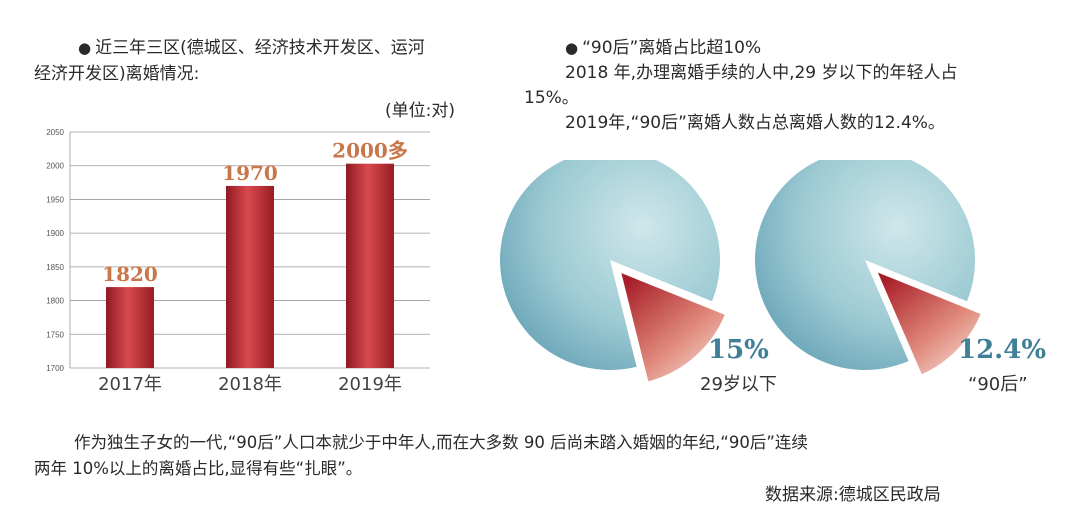 The height and width of the screenshot is (525, 1070). What do you see at coordinates (55, 233) in the screenshot?
I see `y-tick-label: 1900` at bounding box center [55, 233].